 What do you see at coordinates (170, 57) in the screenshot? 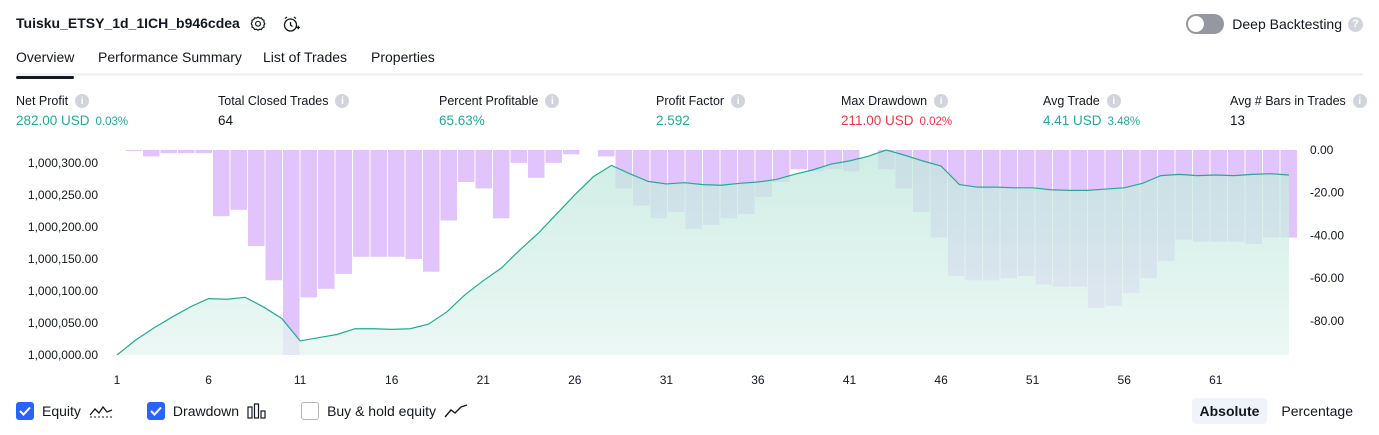
I see `tab-performance-summary: Performance Summary` at bounding box center [170, 57].